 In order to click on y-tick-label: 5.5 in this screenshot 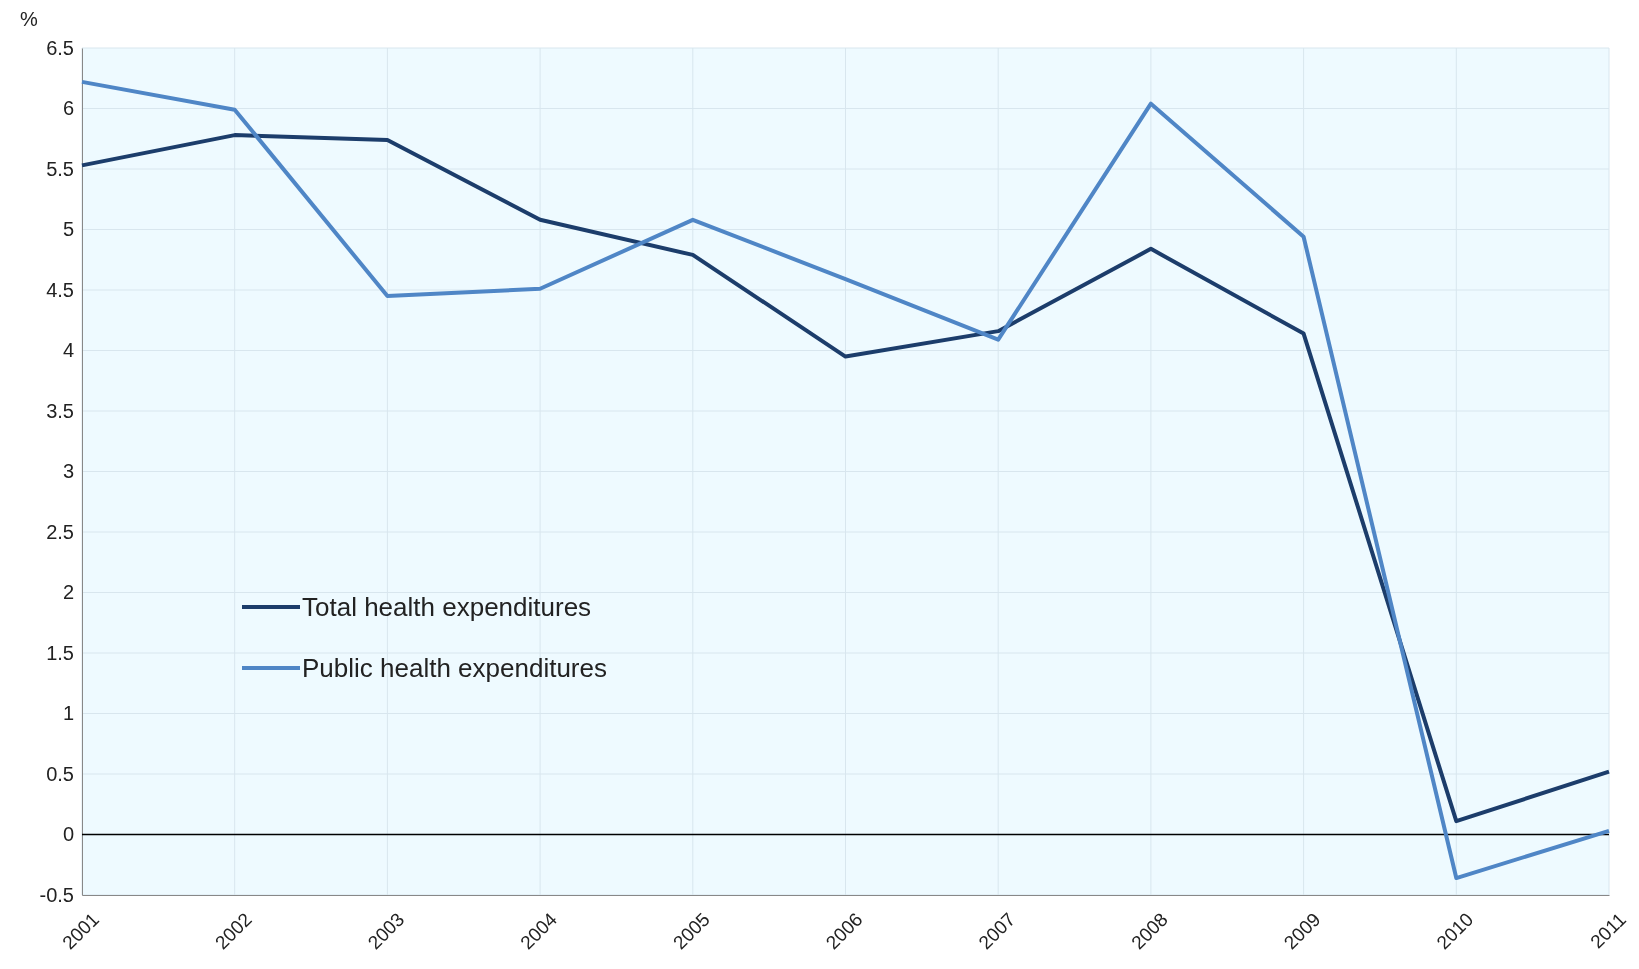, I will do `click(60, 168)`.